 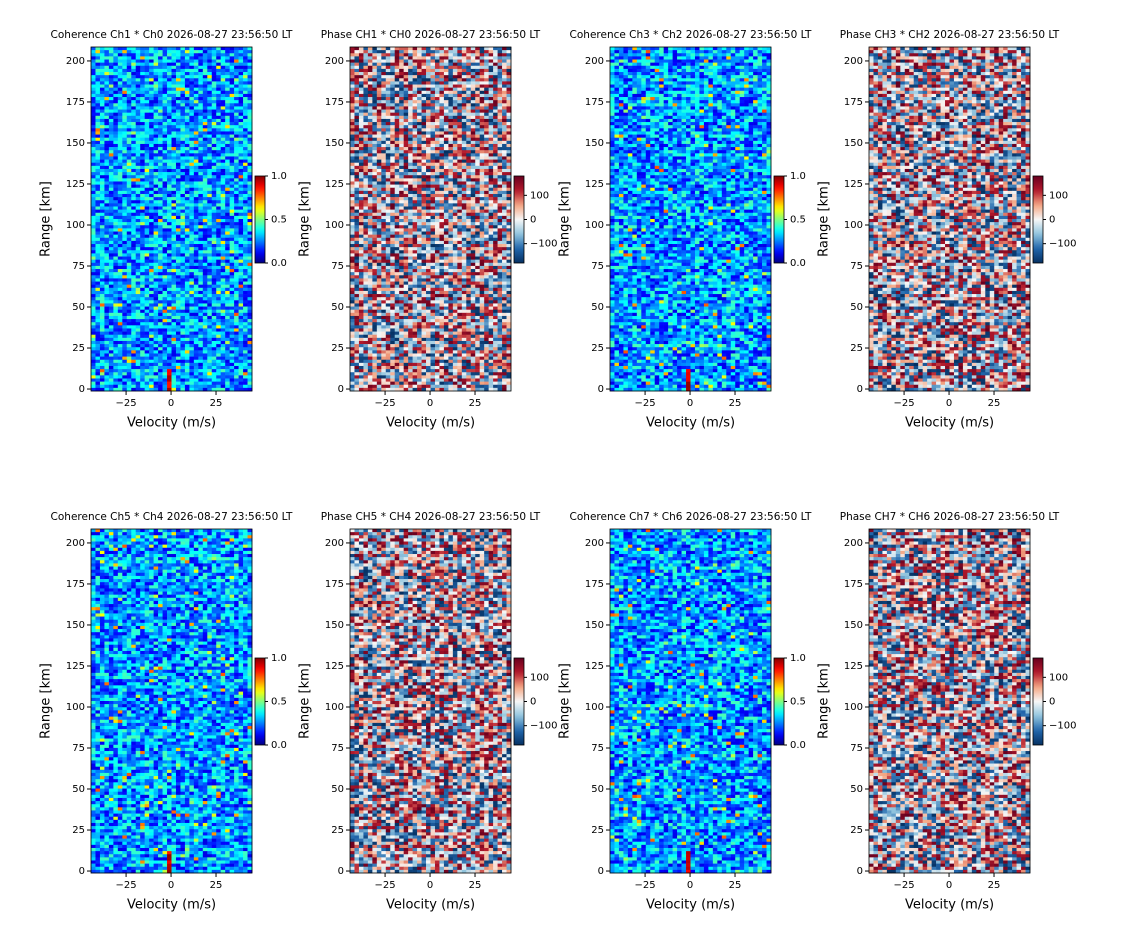 What do you see at coordinates (279, 220) in the screenshot?
I see `colorbar-tick-label: 0.5` at bounding box center [279, 220].